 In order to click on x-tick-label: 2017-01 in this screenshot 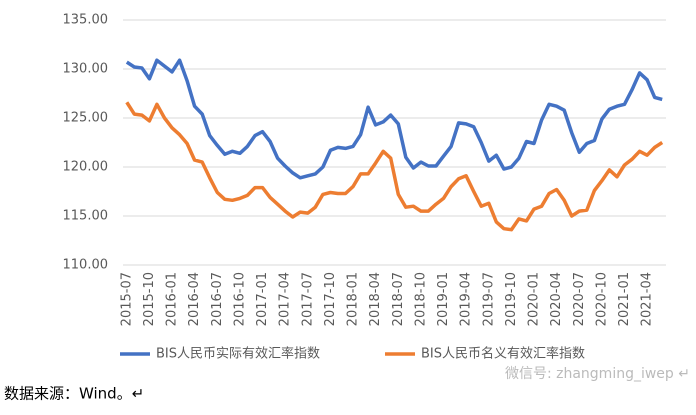, I will do `click(262, 299)`.